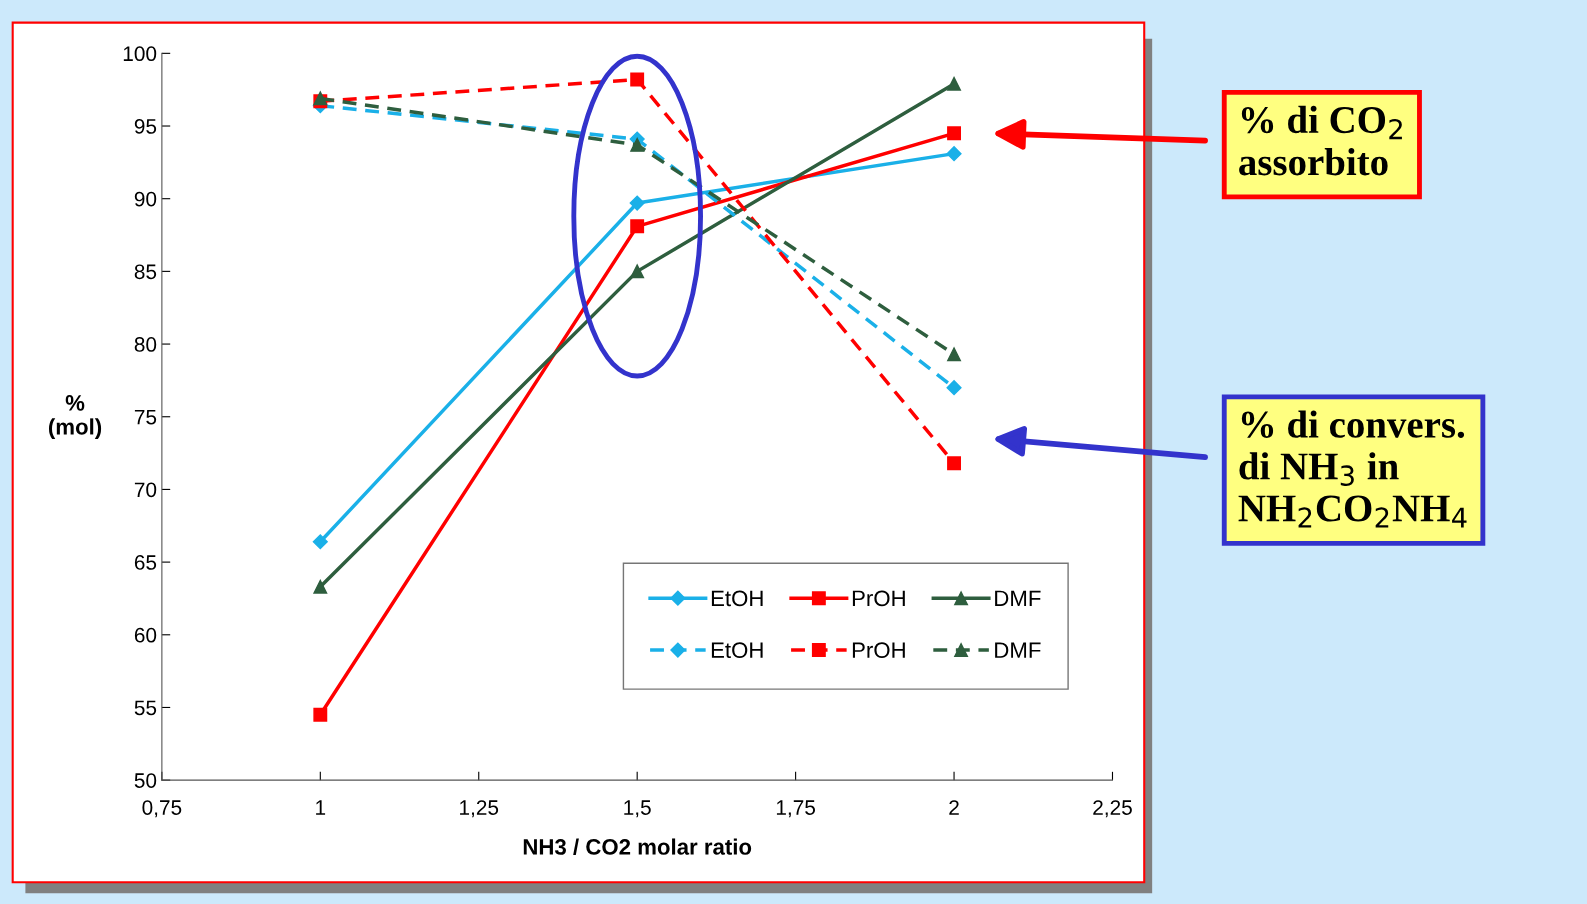 The image size is (1587, 904). What do you see at coordinates (145, 562) in the screenshot?
I see `y-tick-label: 65` at bounding box center [145, 562].